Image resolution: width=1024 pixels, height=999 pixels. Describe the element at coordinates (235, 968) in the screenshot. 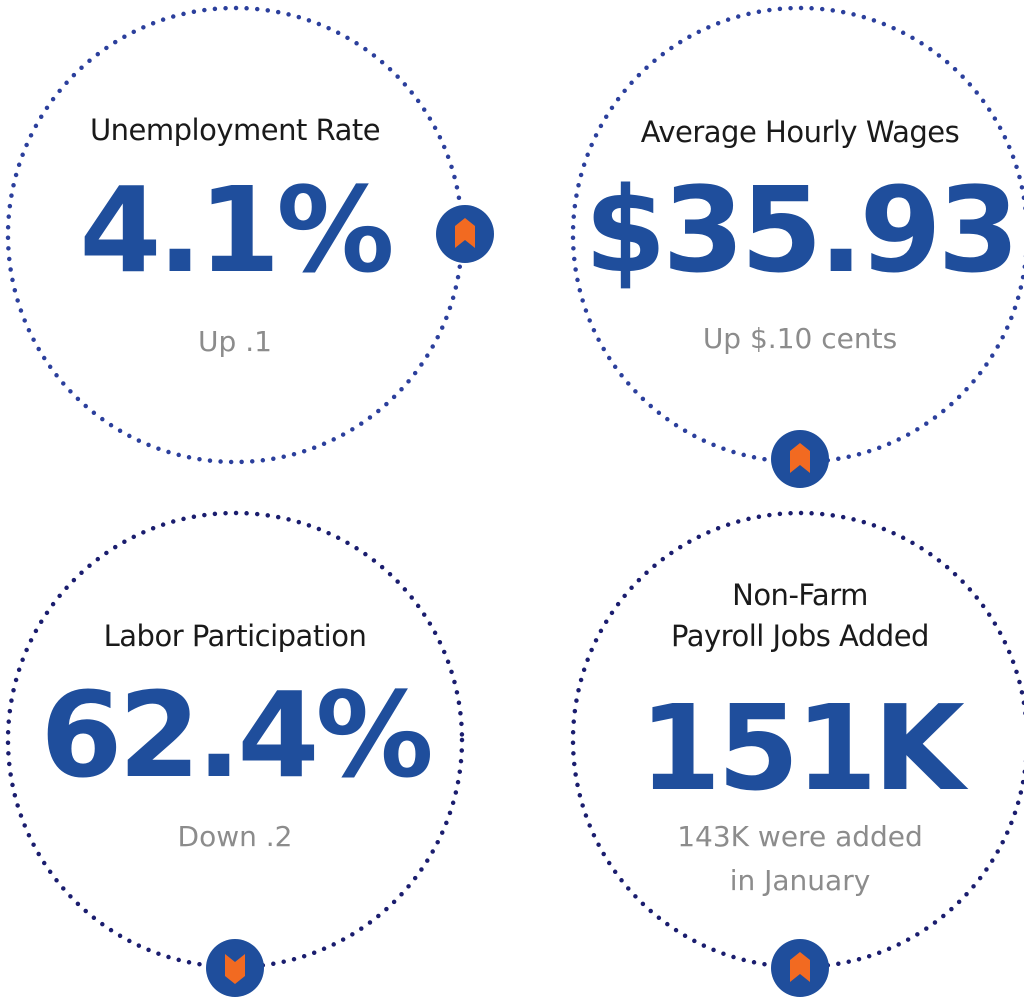

I see `down-arrow-marker-icon` at that location.